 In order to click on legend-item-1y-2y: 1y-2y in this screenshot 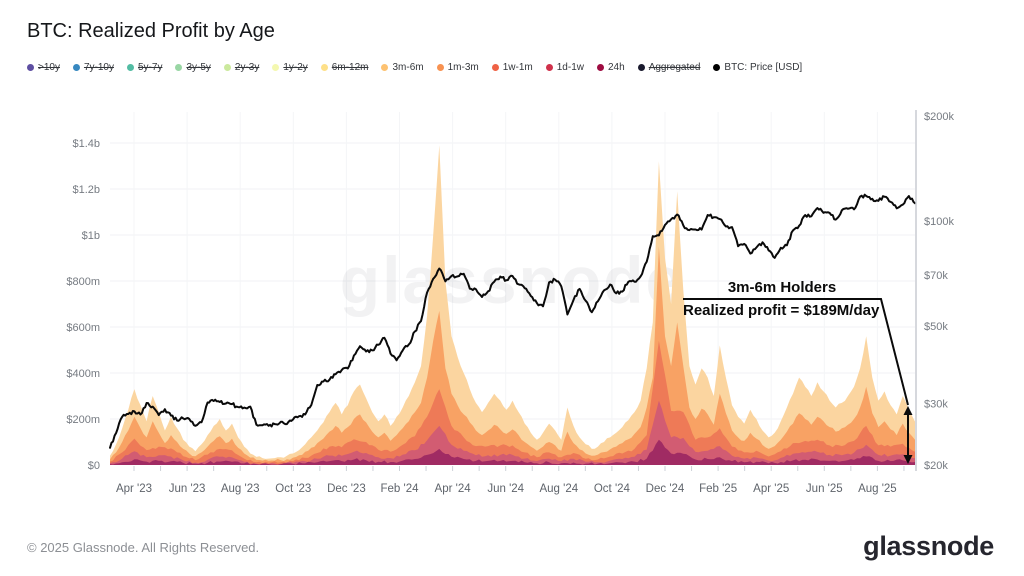, I will do `click(290, 67)`.